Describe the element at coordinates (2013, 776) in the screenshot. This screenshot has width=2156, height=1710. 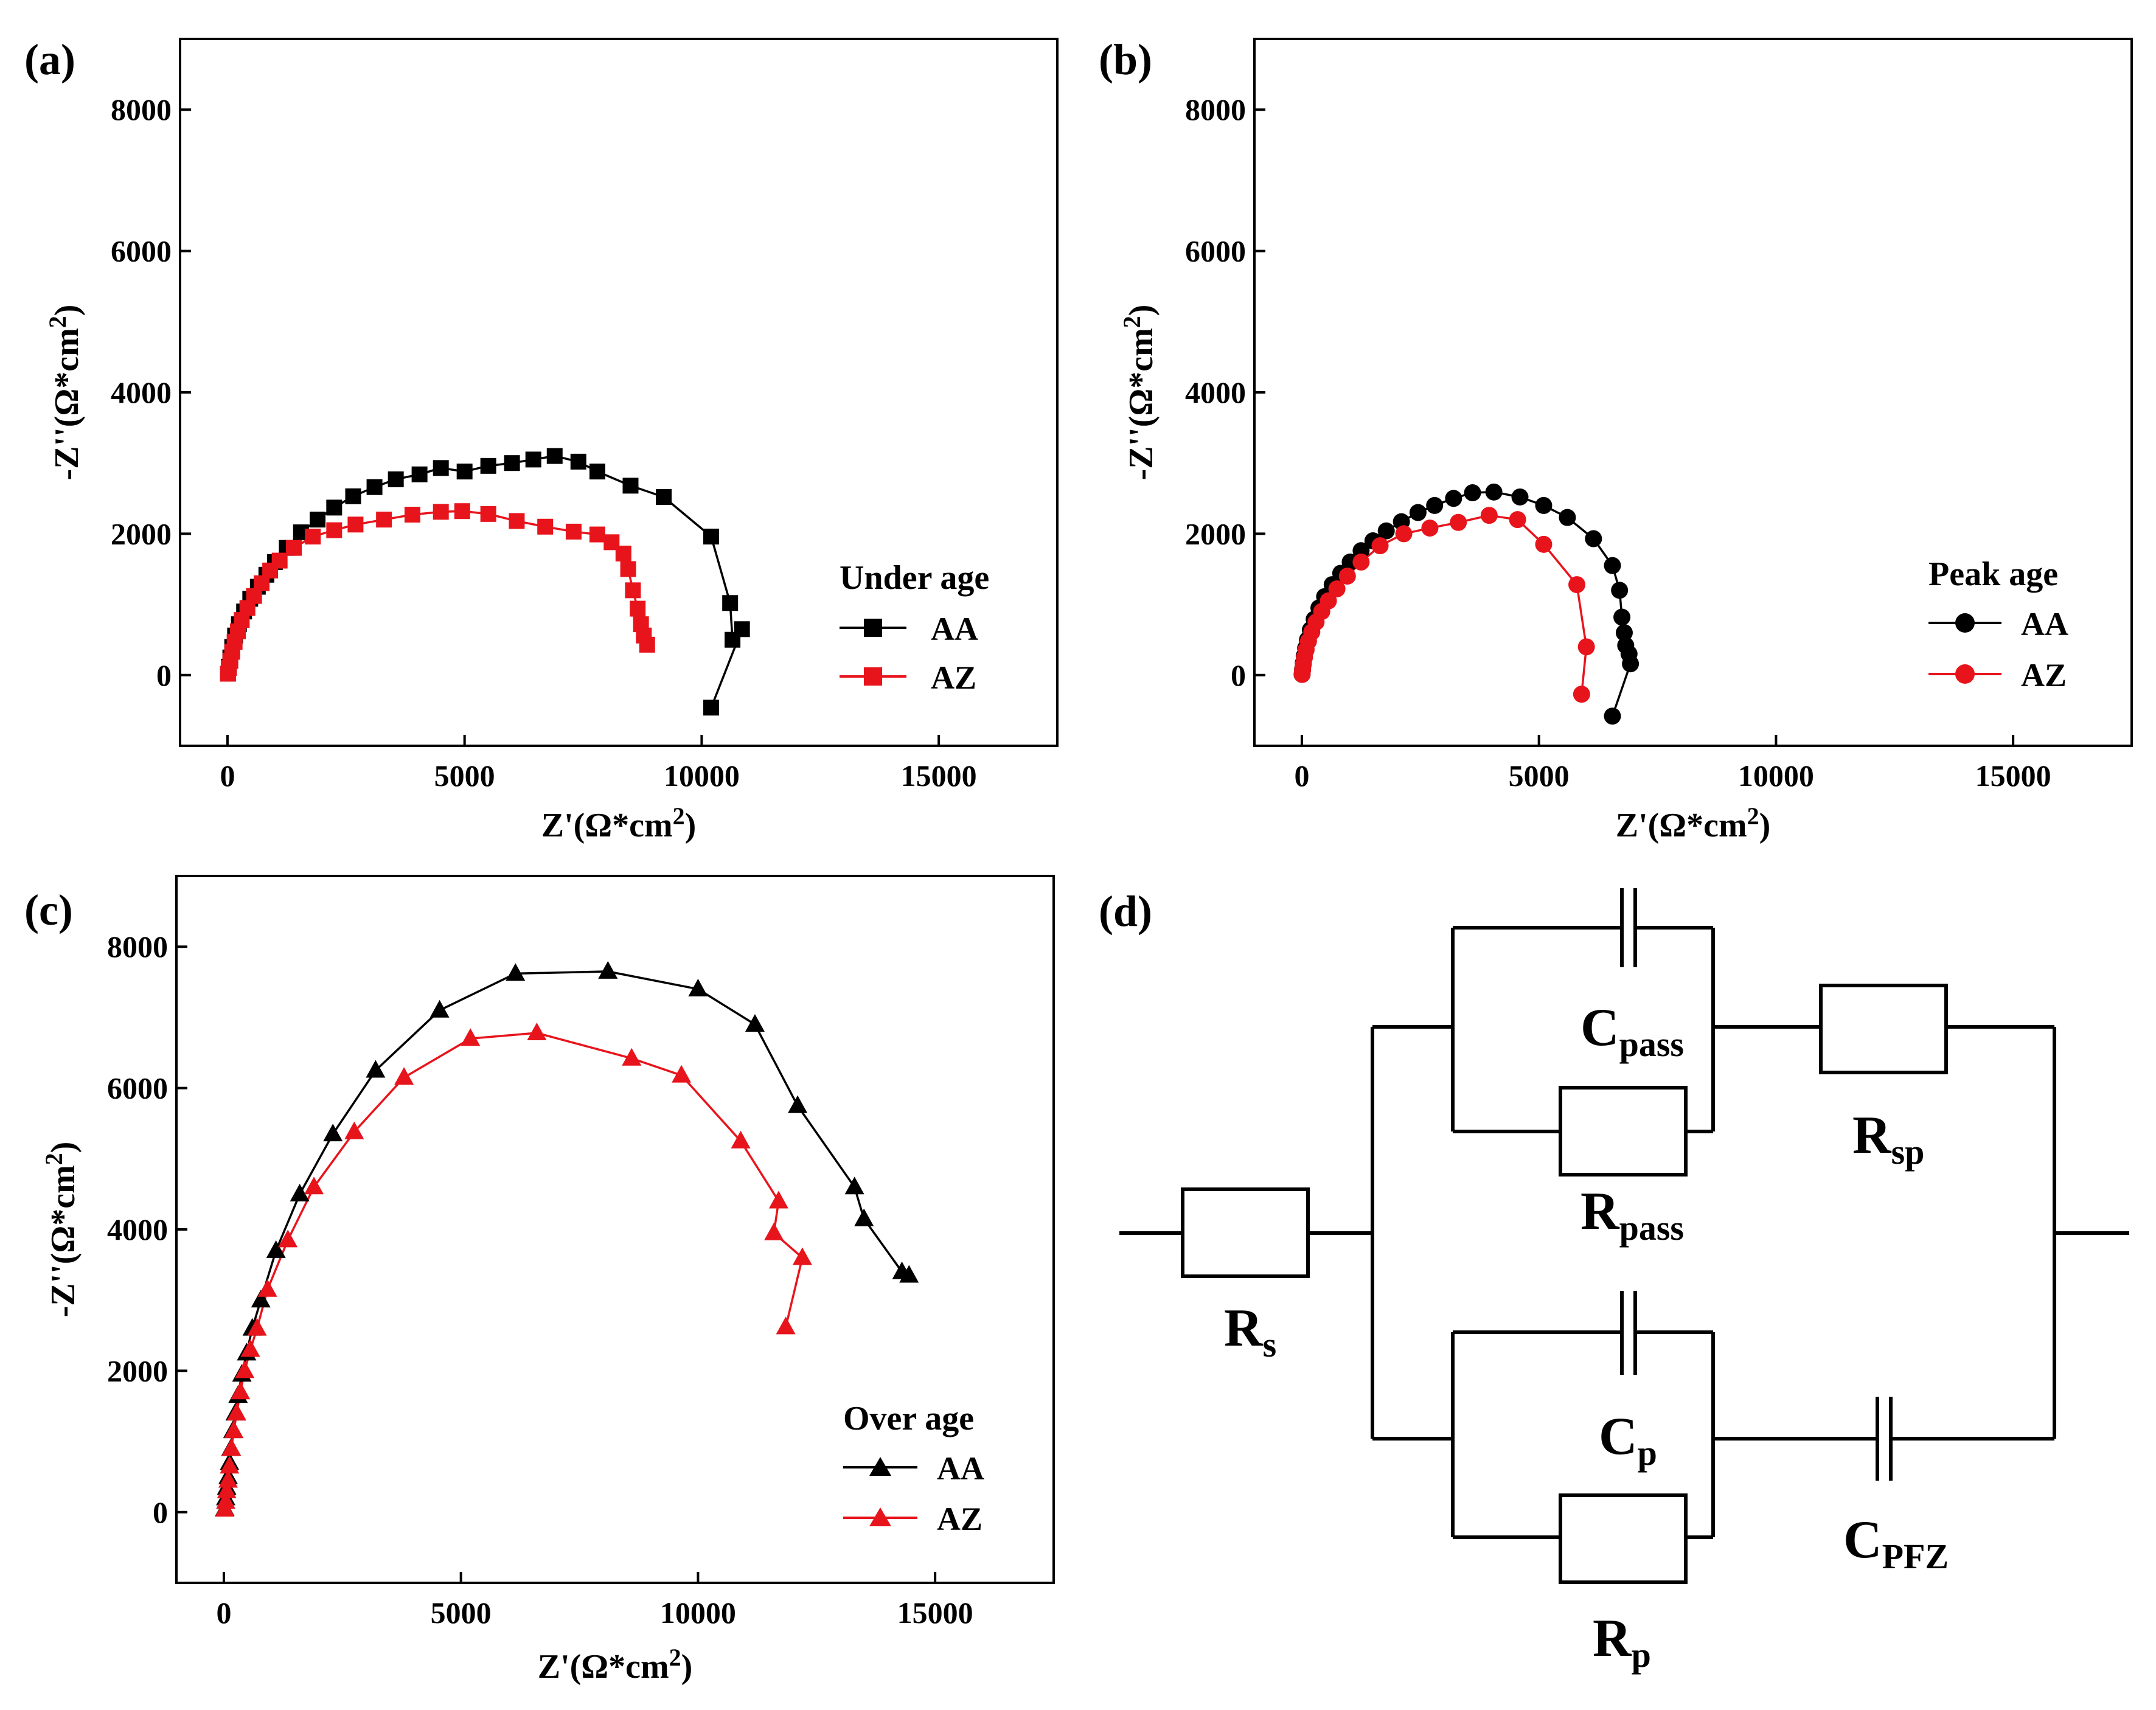
I see `x-tick-label: 15000` at that location.